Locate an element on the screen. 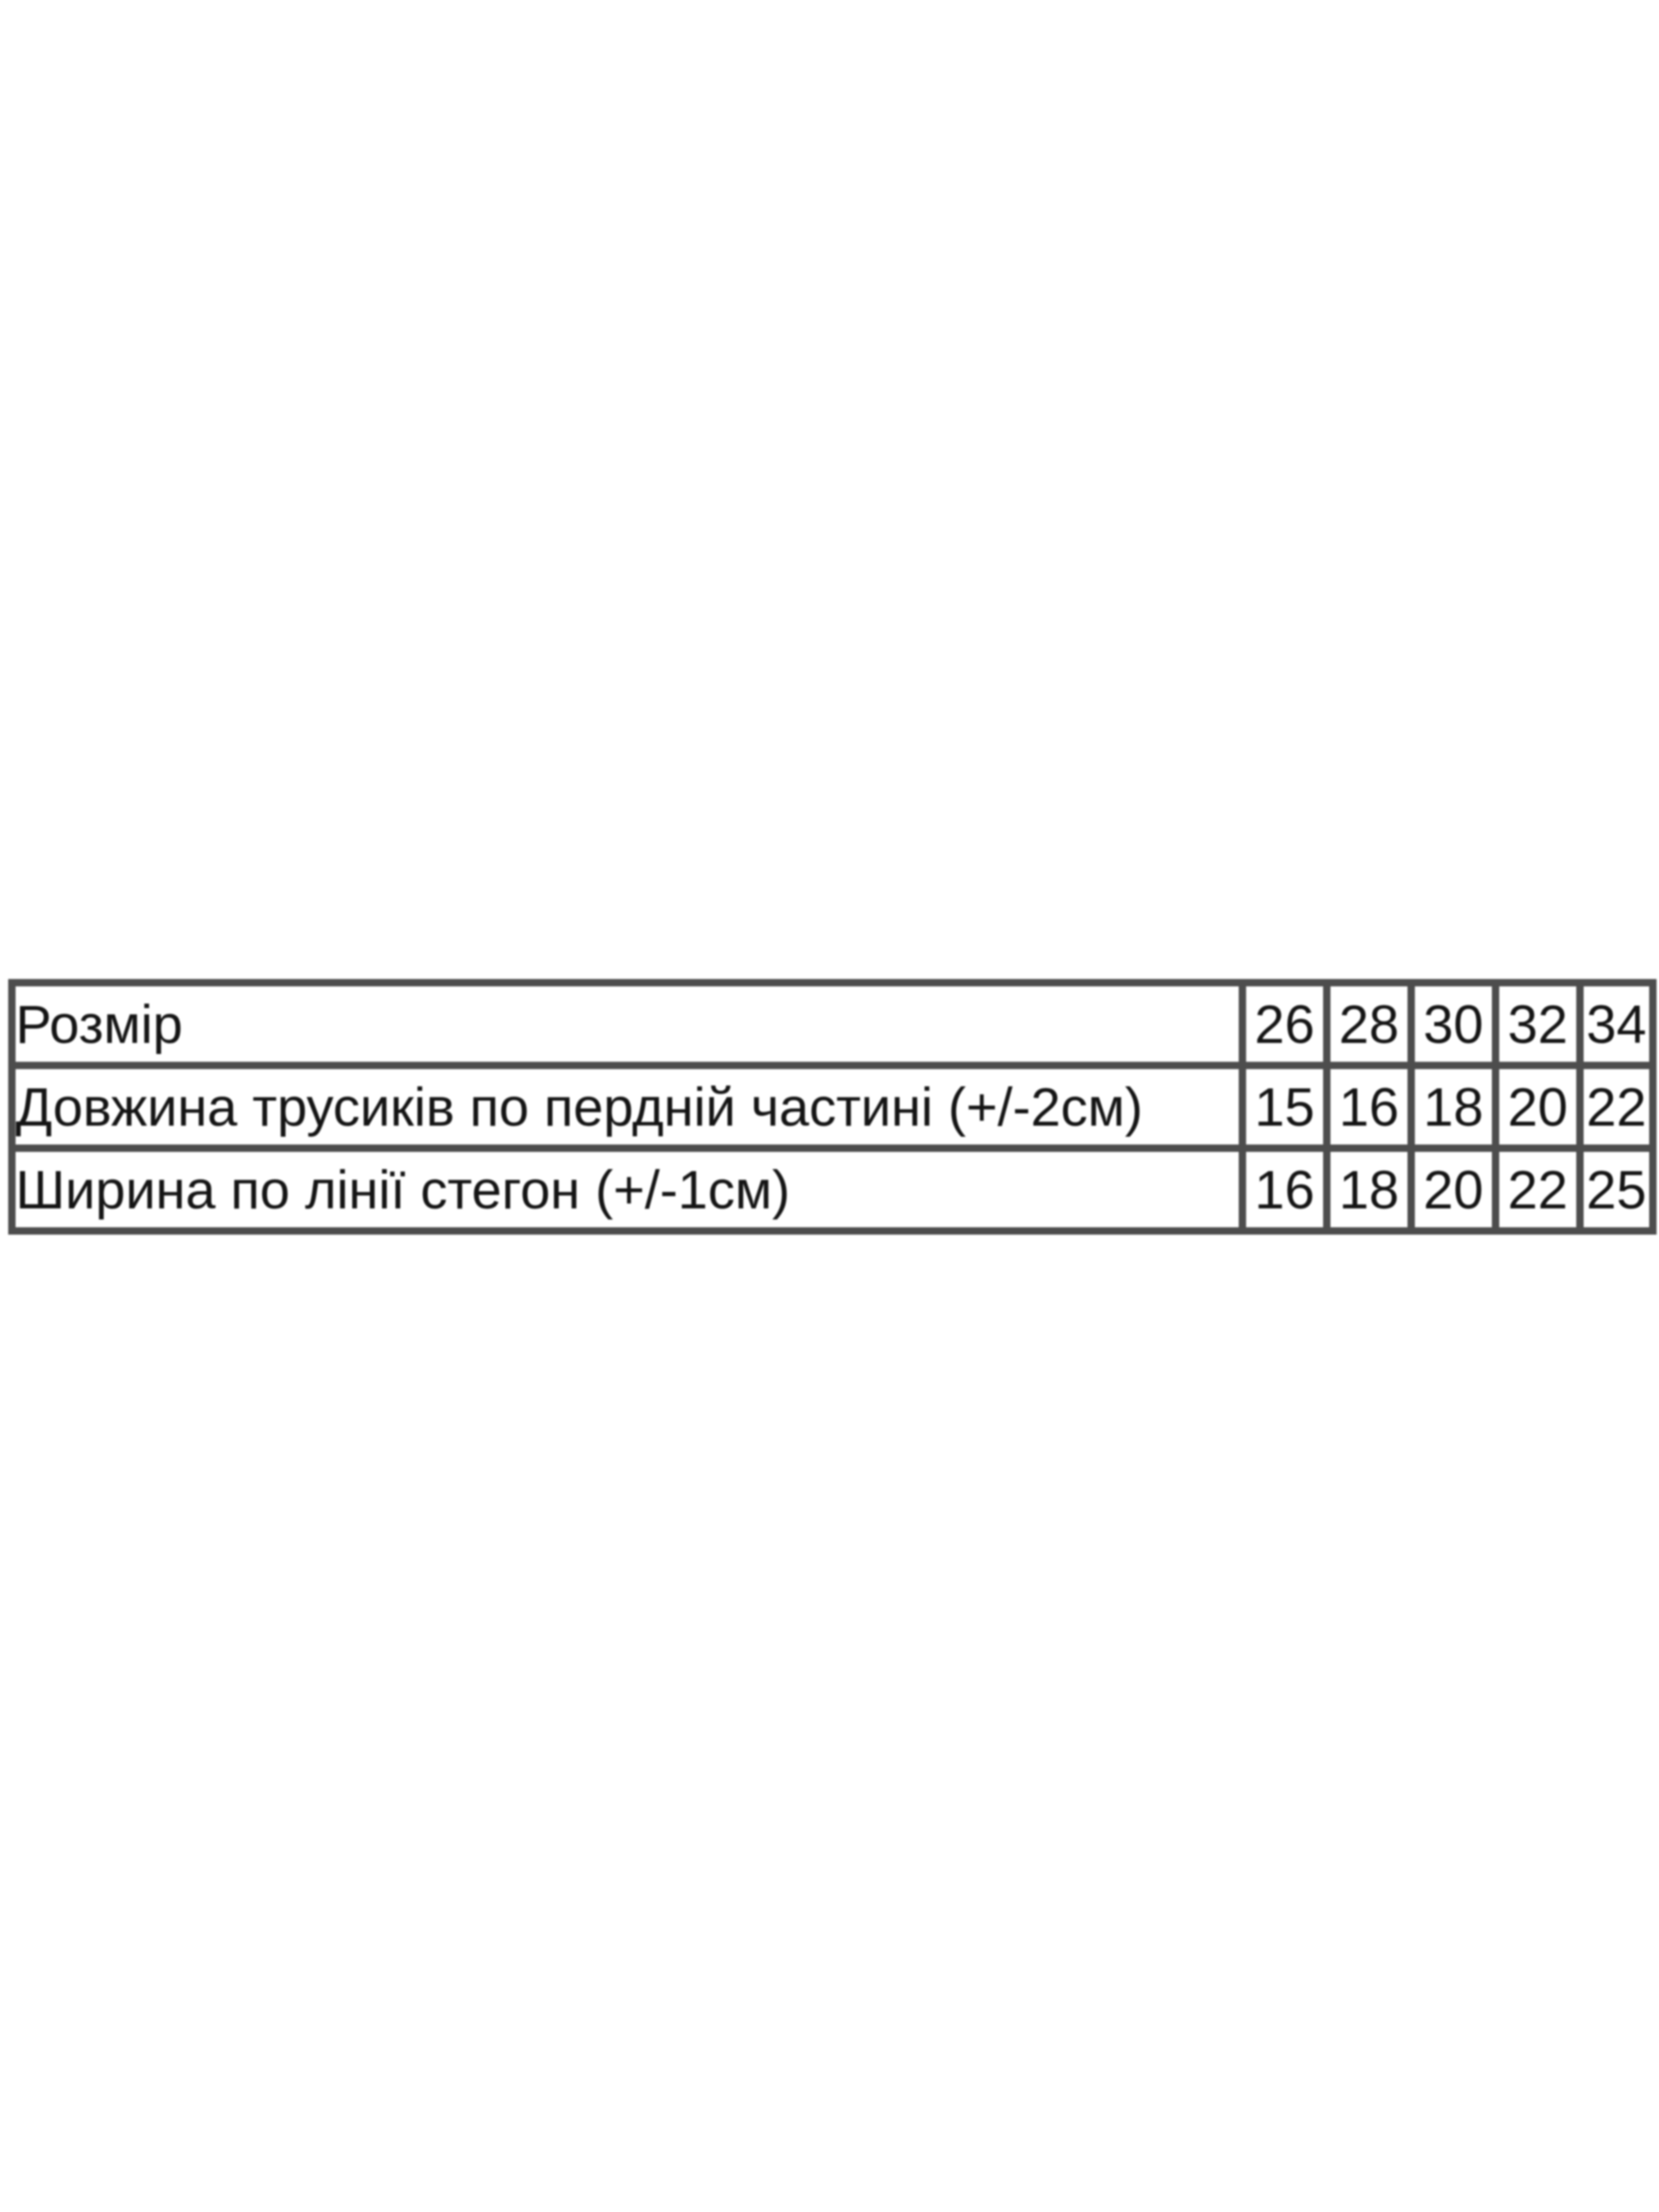 The width and height of the screenshot is (1659, 2212). width-value-cell: 25 is located at coordinates (1616, 1189).